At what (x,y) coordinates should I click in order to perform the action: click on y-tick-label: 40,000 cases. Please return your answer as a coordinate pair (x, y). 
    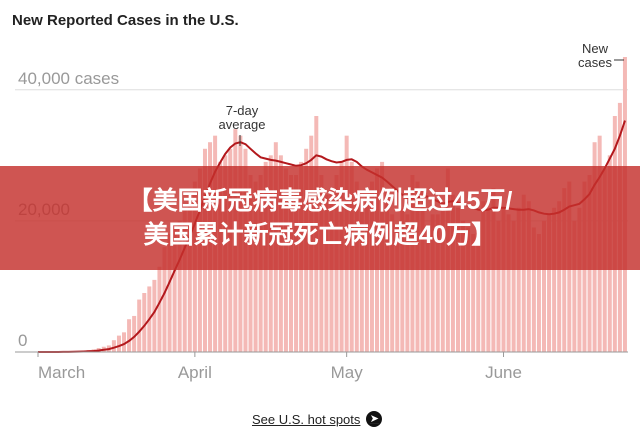
    Looking at the image, I should click on (68, 78).